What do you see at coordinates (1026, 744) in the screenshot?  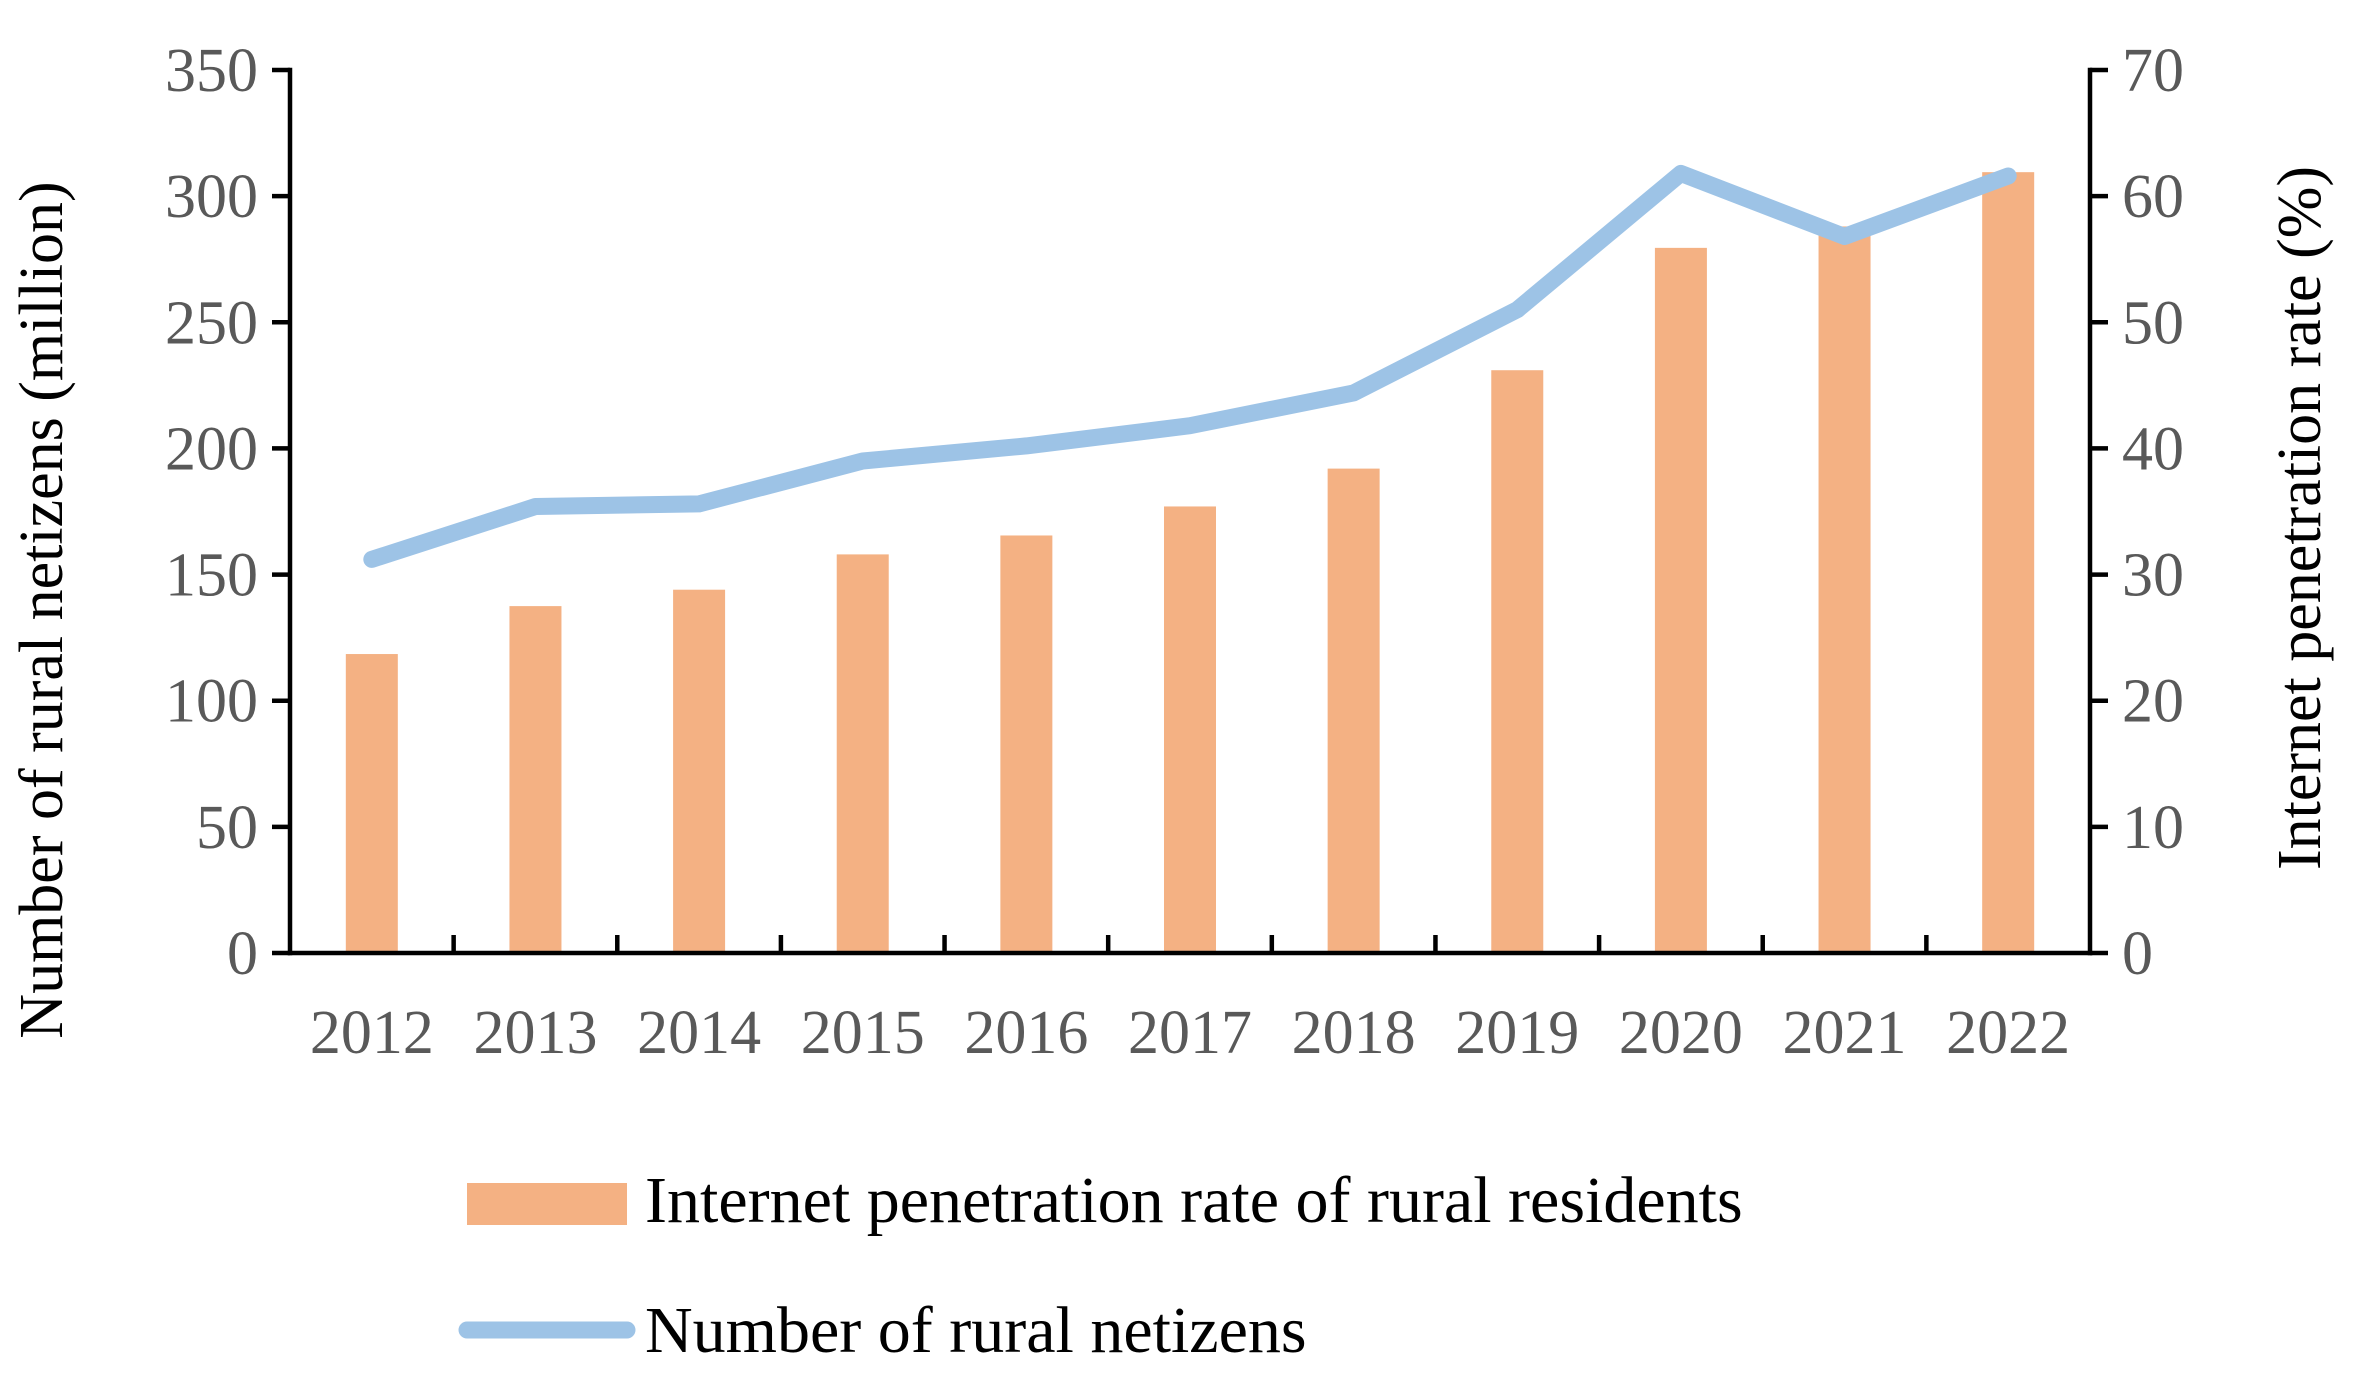 I see `bar-2016` at bounding box center [1026, 744].